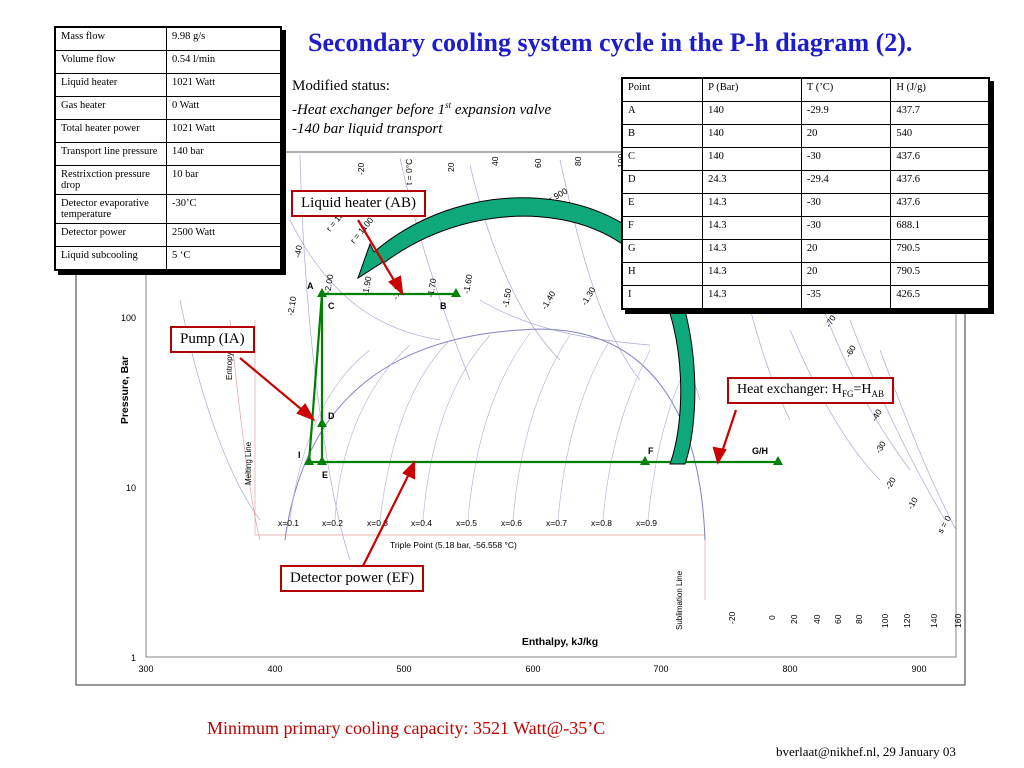 This screenshot has height=768, width=1024. What do you see at coordinates (110, 154) in the screenshot?
I see `parameter-label: Transport line pressure` at bounding box center [110, 154].